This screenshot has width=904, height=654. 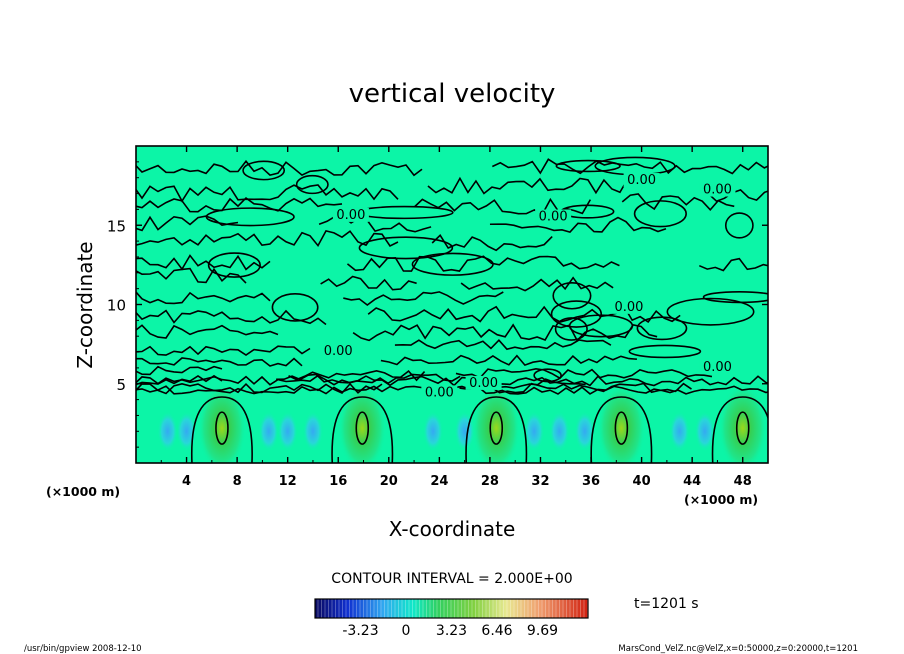 I want to click on colorbar-tick-label: 9.69, so click(x=542, y=631).